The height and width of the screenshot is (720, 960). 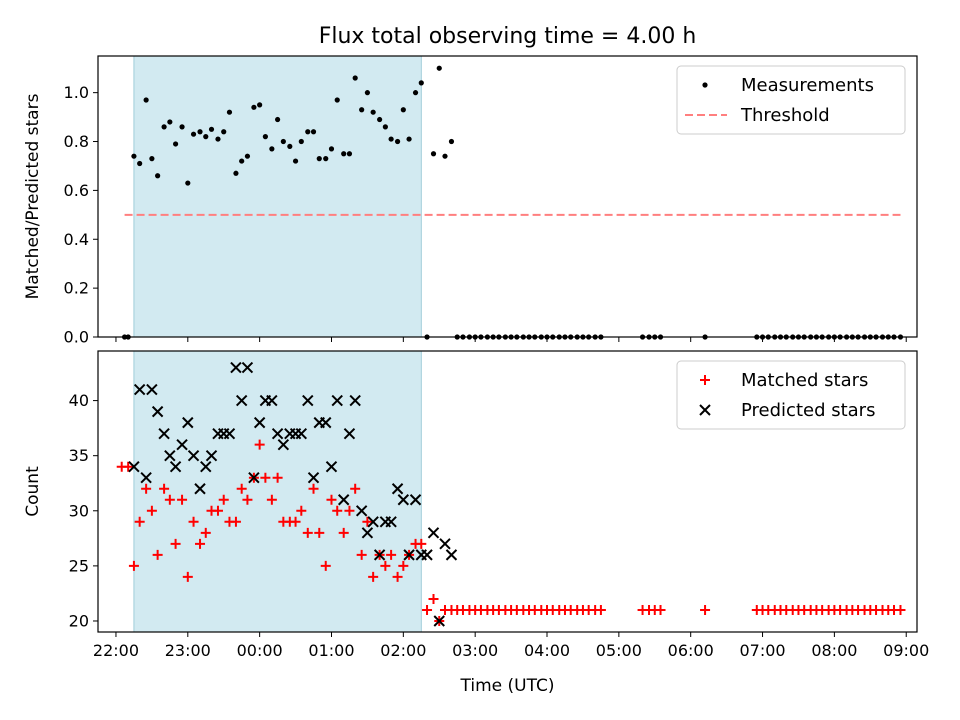 What do you see at coordinates (691, 650) in the screenshot?
I see `x-tick-label: 06:00` at bounding box center [691, 650].